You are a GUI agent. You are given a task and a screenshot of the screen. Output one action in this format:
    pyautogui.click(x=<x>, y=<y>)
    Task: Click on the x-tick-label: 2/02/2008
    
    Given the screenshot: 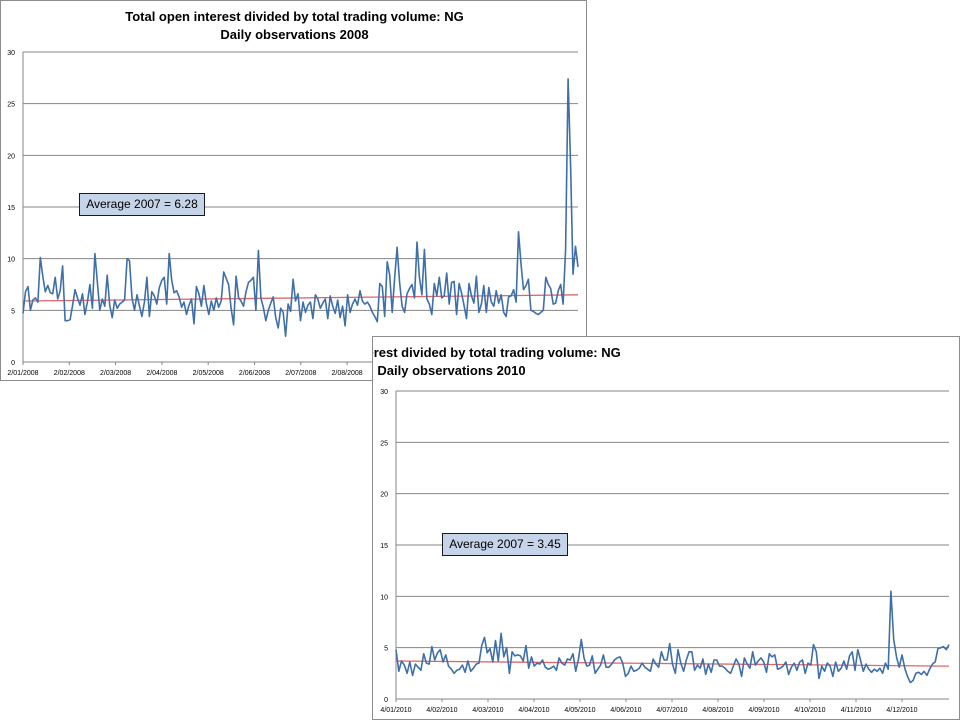 What is the action you would take?
    pyautogui.click(x=69, y=373)
    